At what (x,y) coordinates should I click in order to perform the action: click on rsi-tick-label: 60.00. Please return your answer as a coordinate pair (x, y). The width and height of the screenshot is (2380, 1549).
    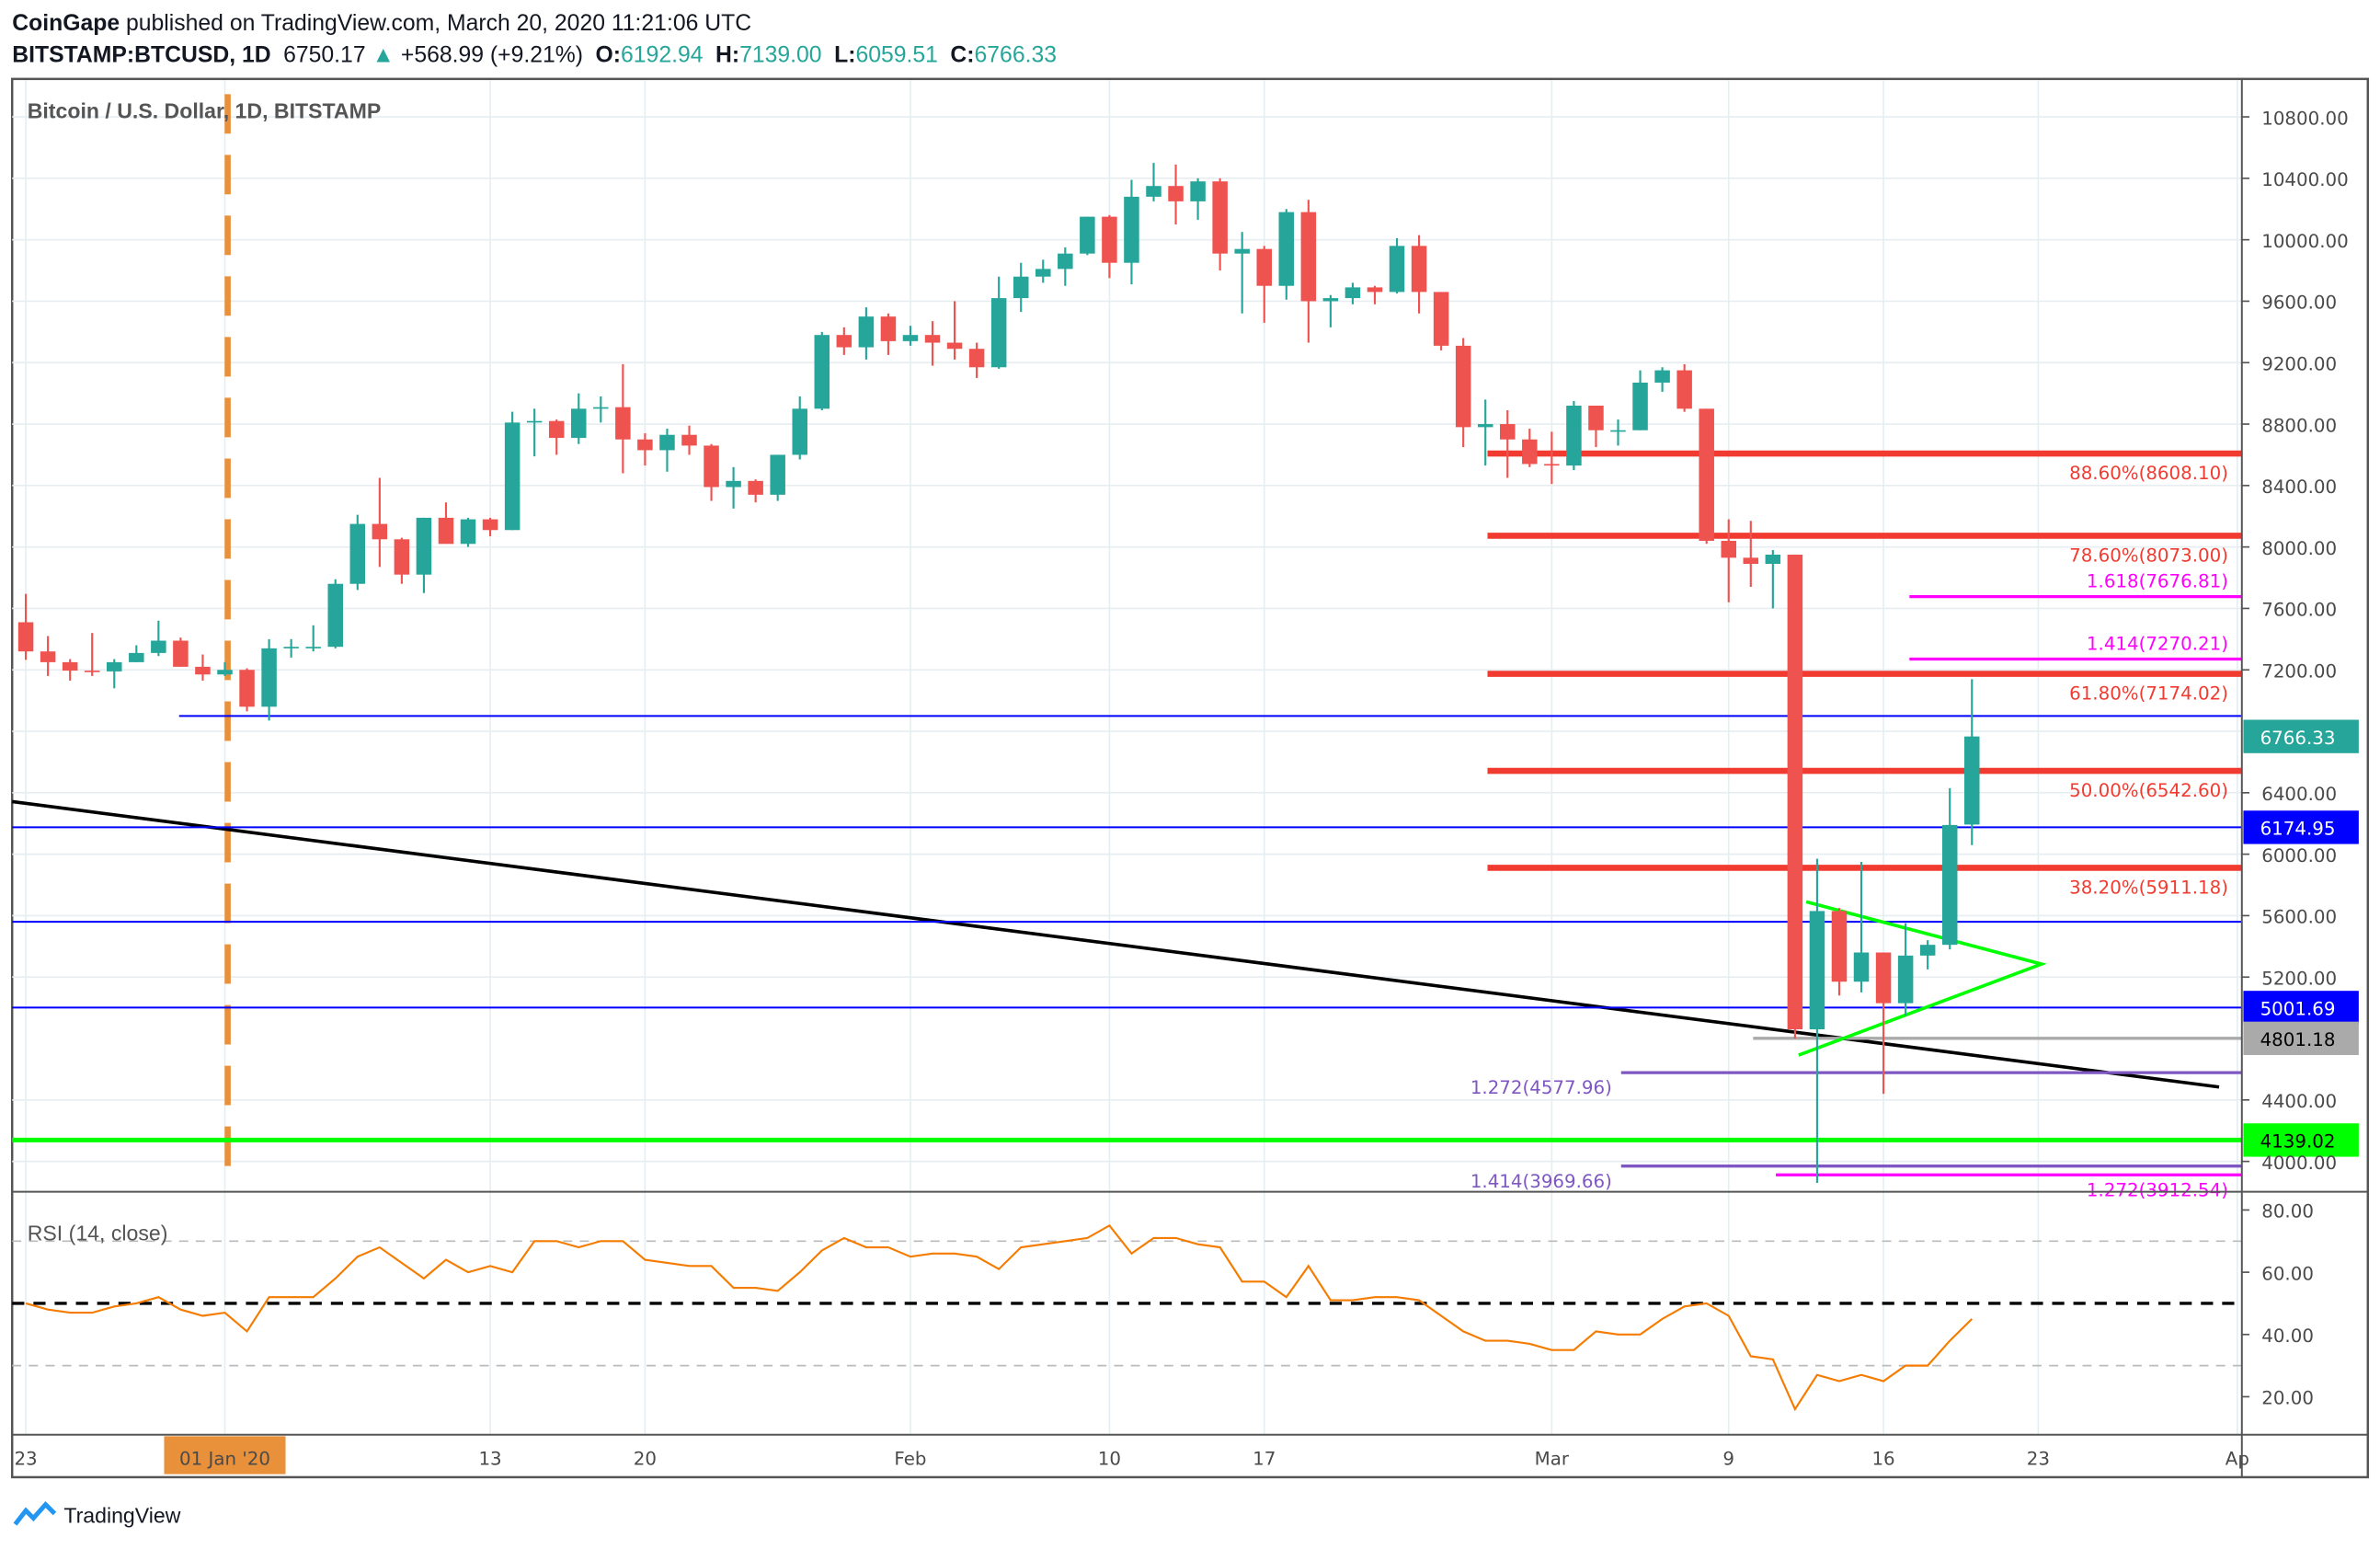
    Looking at the image, I should click on (2287, 1274).